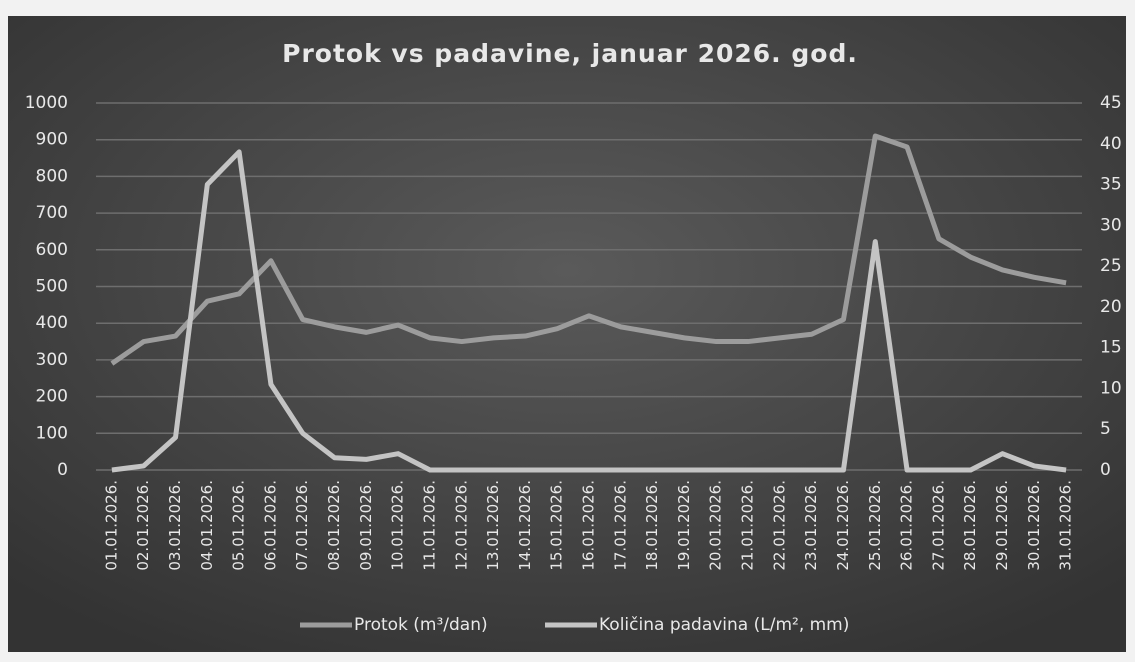 This screenshot has height=662, width=1135. I want to click on y2-tick-label: 40, so click(1111, 144).